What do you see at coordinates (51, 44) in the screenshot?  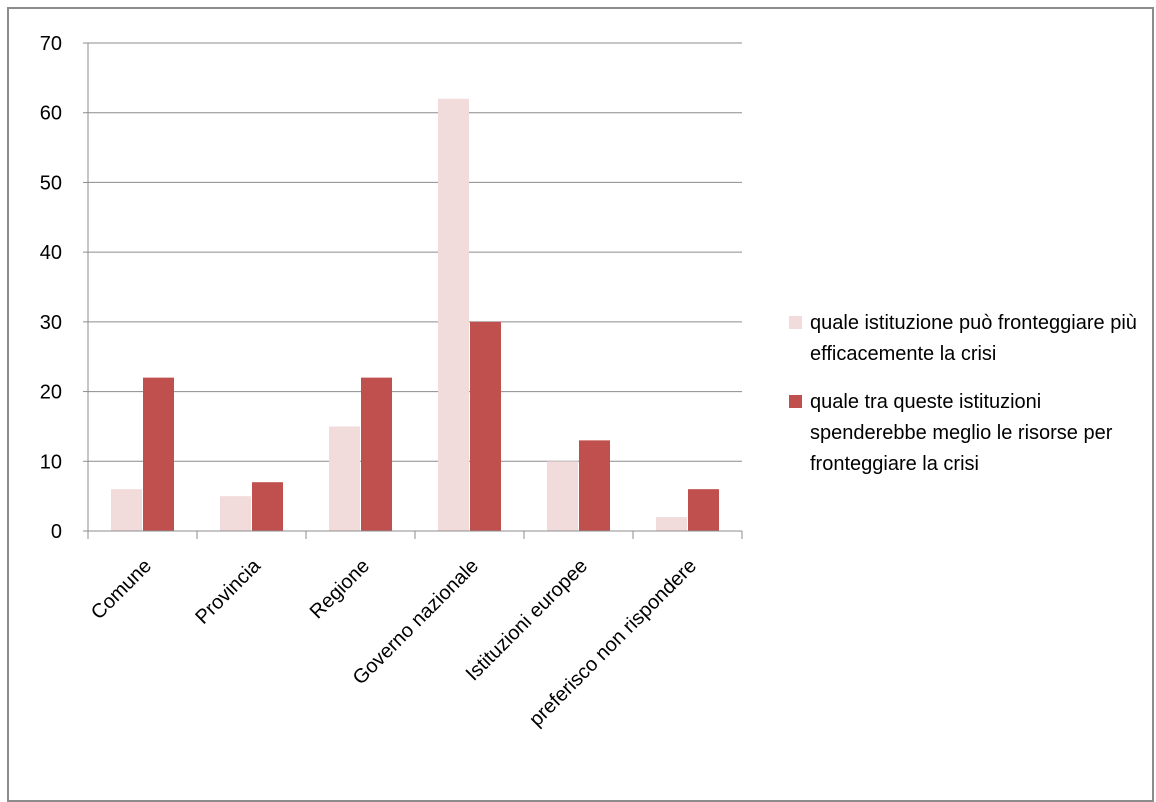 I see `y-tick-label: 70` at bounding box center [51, 44].